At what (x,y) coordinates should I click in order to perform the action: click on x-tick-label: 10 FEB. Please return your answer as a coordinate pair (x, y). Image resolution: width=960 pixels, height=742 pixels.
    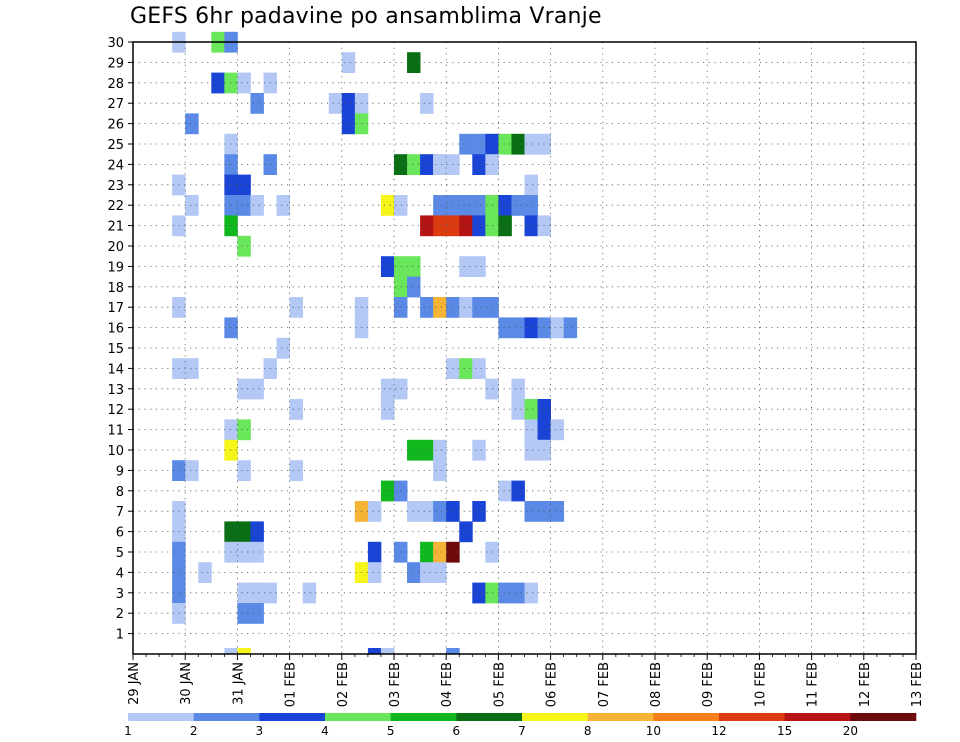
    Looking at the image, I should click on (760, 684).